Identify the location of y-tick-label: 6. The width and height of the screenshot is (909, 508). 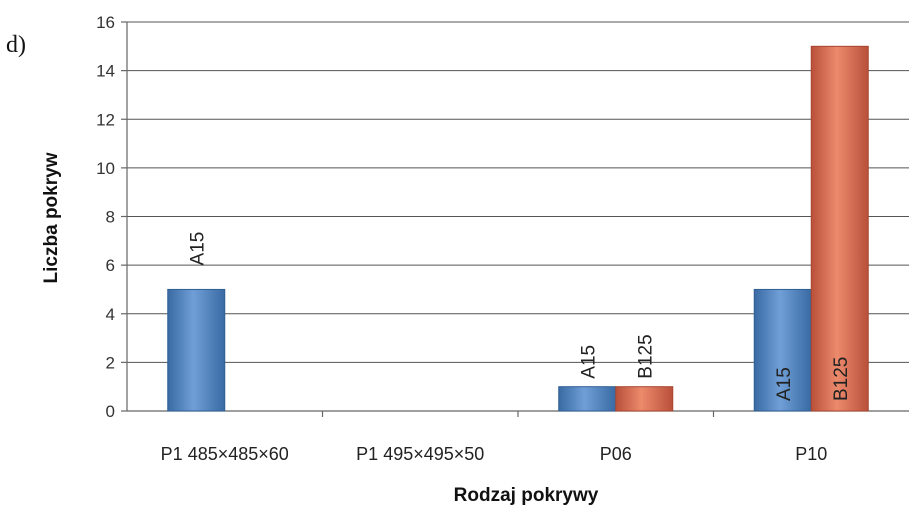
(110, 265).